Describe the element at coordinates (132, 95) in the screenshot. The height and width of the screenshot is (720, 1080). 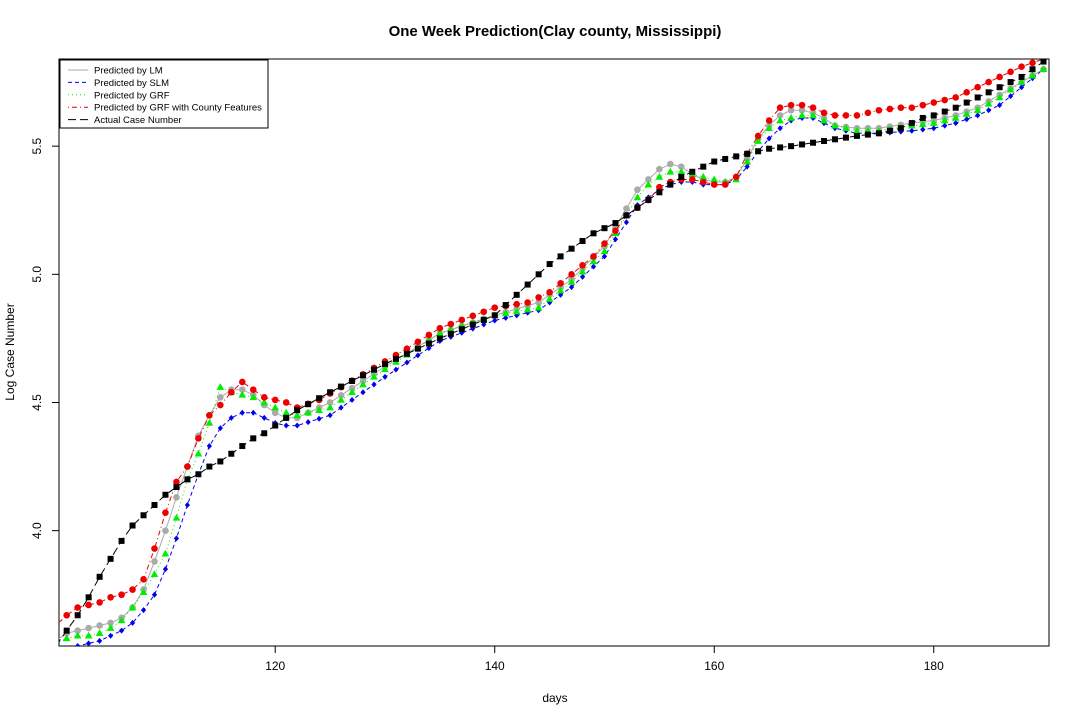
I see `legend-entry: Predicted by GRF` at that location.